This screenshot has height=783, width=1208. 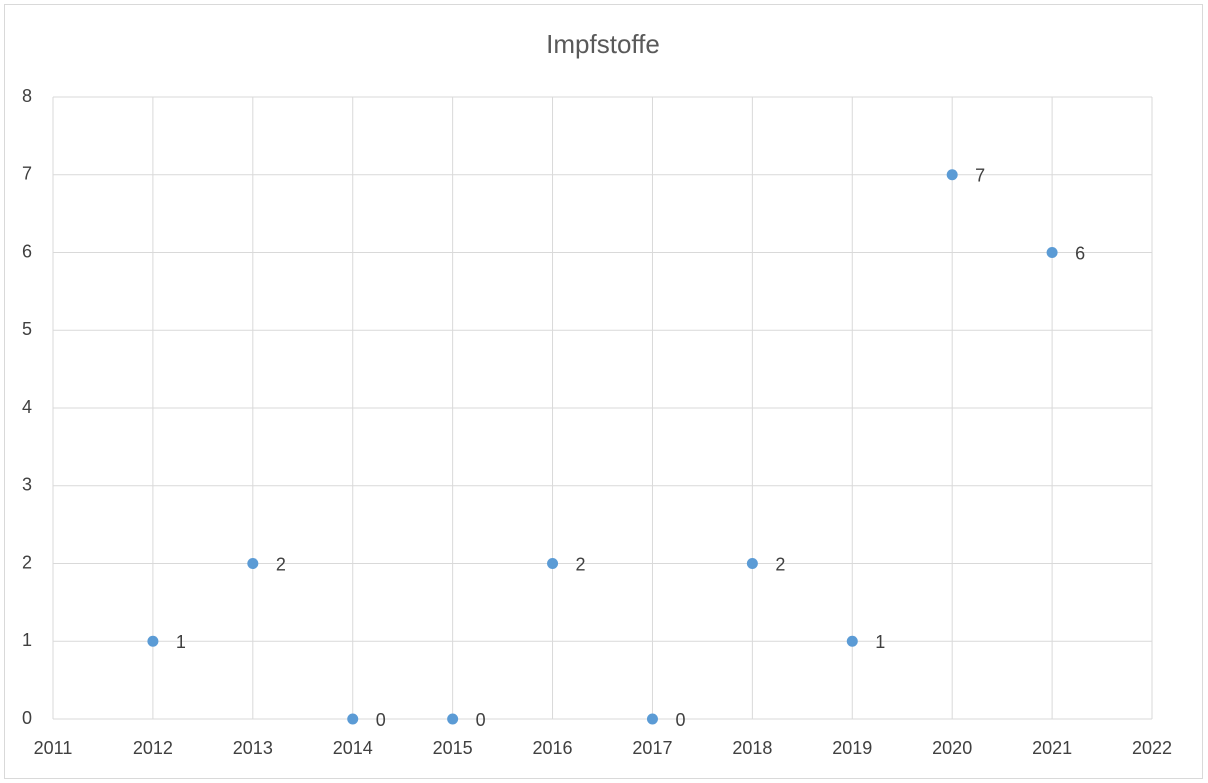 I want to click on x-tick-label: 2021, so click(x=1052, y=748).